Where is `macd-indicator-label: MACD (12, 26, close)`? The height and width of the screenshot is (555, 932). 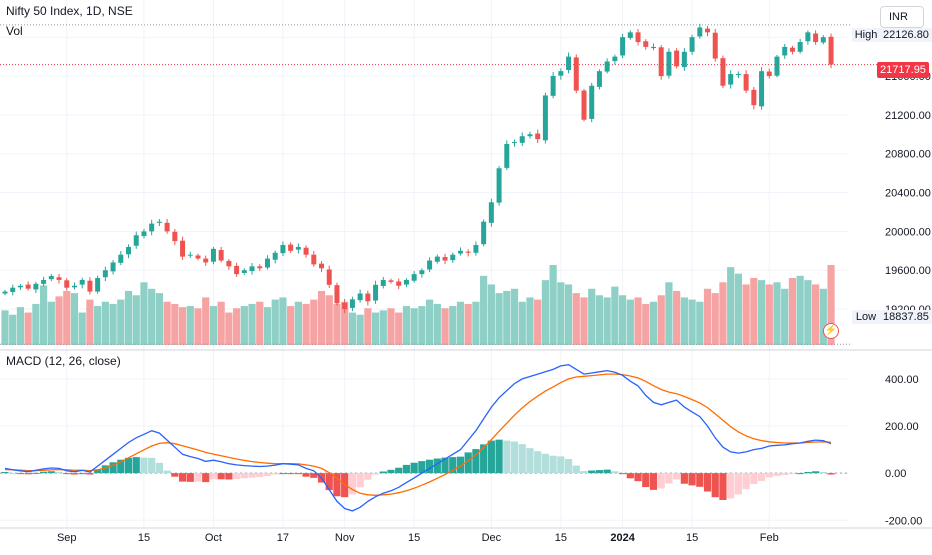
macd-indicator-label: MACD (12, 26, close) is located at coordinates (63, 361).